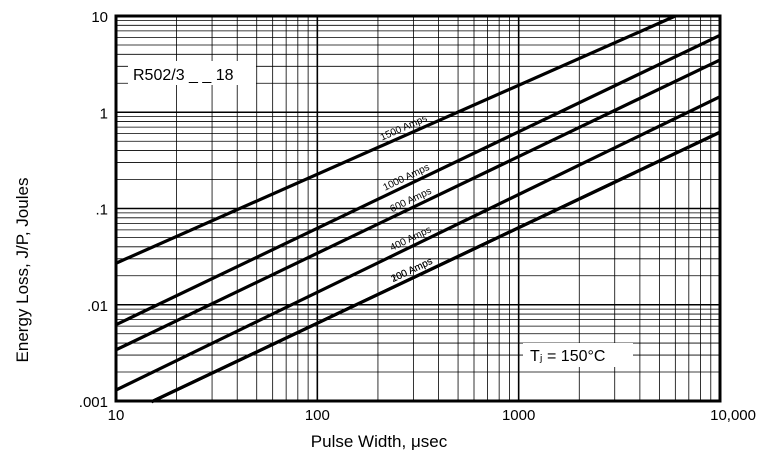 Image resolution: width=757 pixels, height=457 pixels. What do you see at coordinates (733, 415) in the screenshot?
I see `x-tick-label: 10,000` at bounding box center [733, 415].